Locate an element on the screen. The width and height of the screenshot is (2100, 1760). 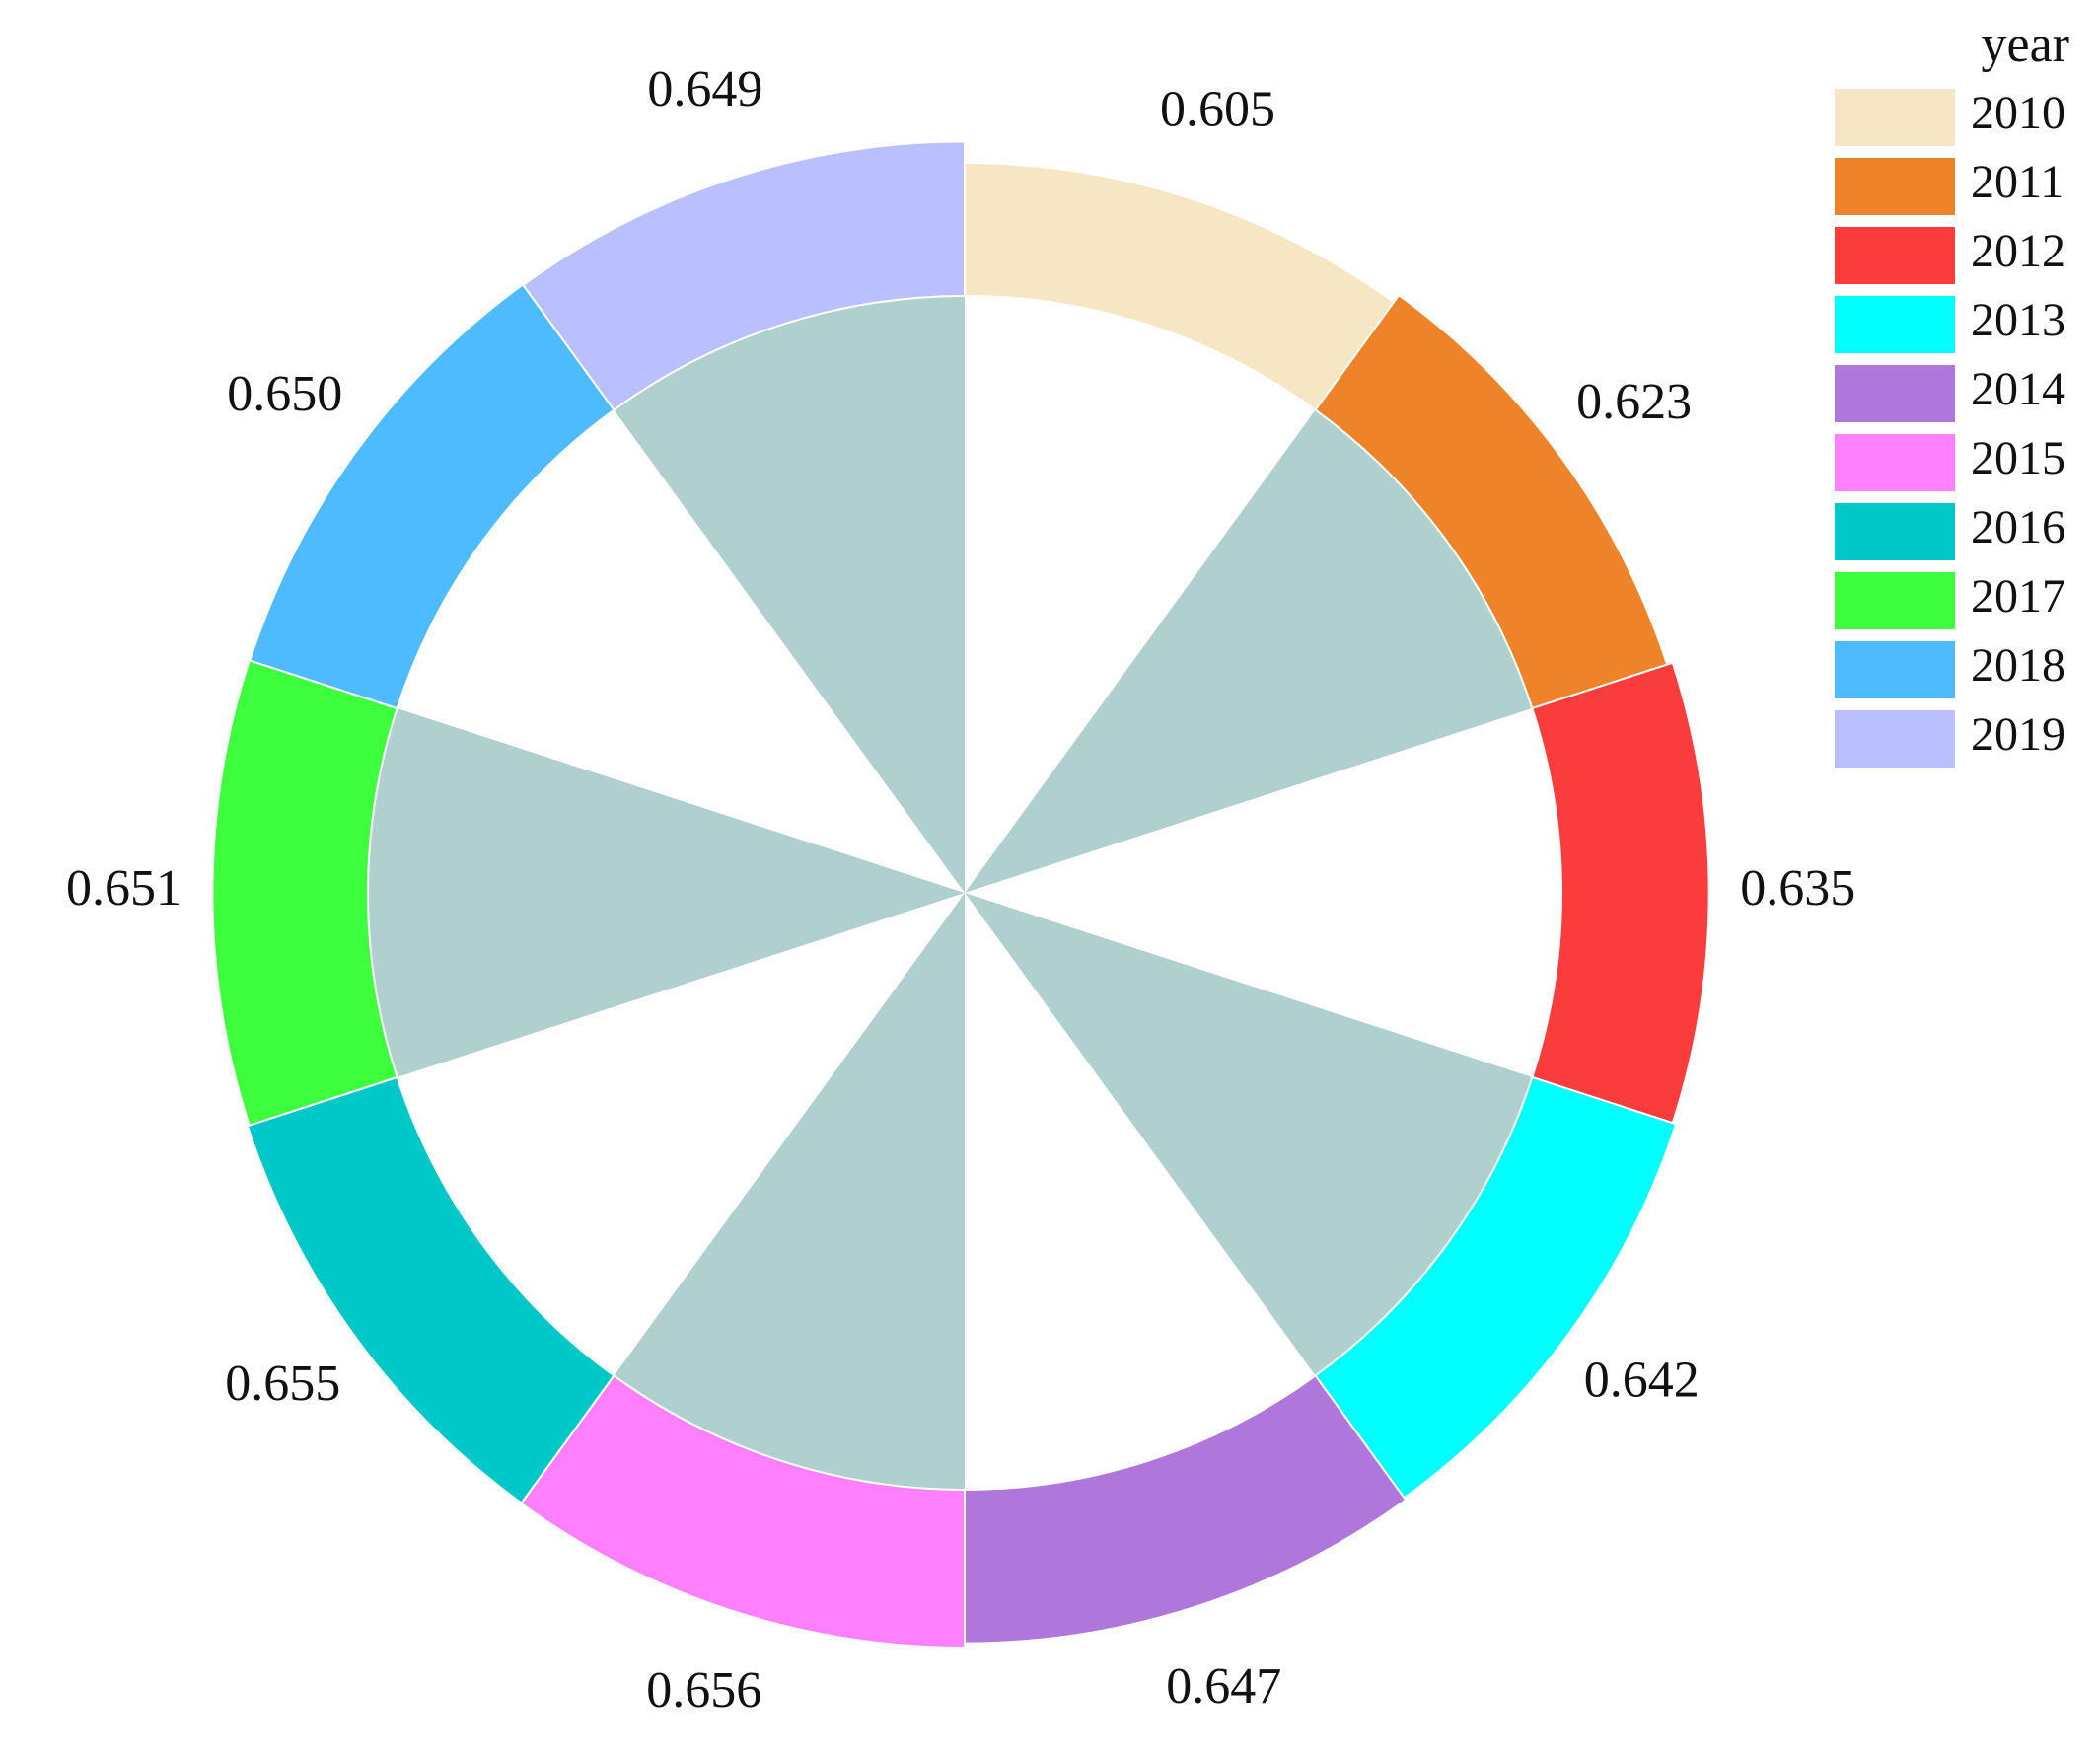
inner-wedge-2019 is located at coordinates (789, 594).